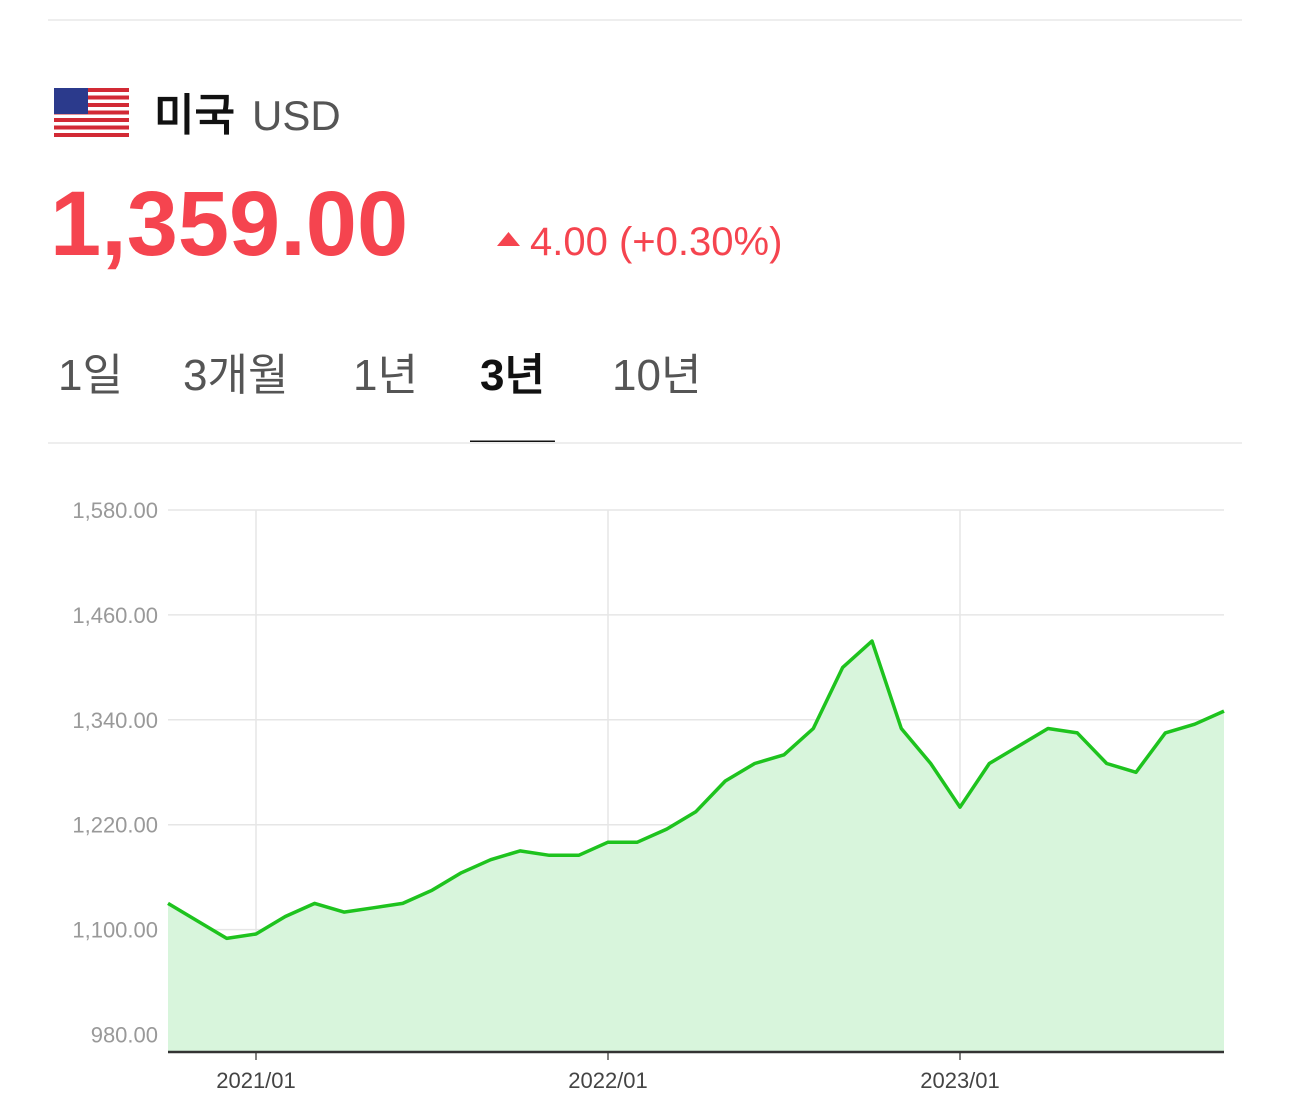 This screenshot has height=1101, width=1290. What do you see at coordinates (385, 375) in the screenshot?
I see `tab: 1년` at bounding box center [385, 375].